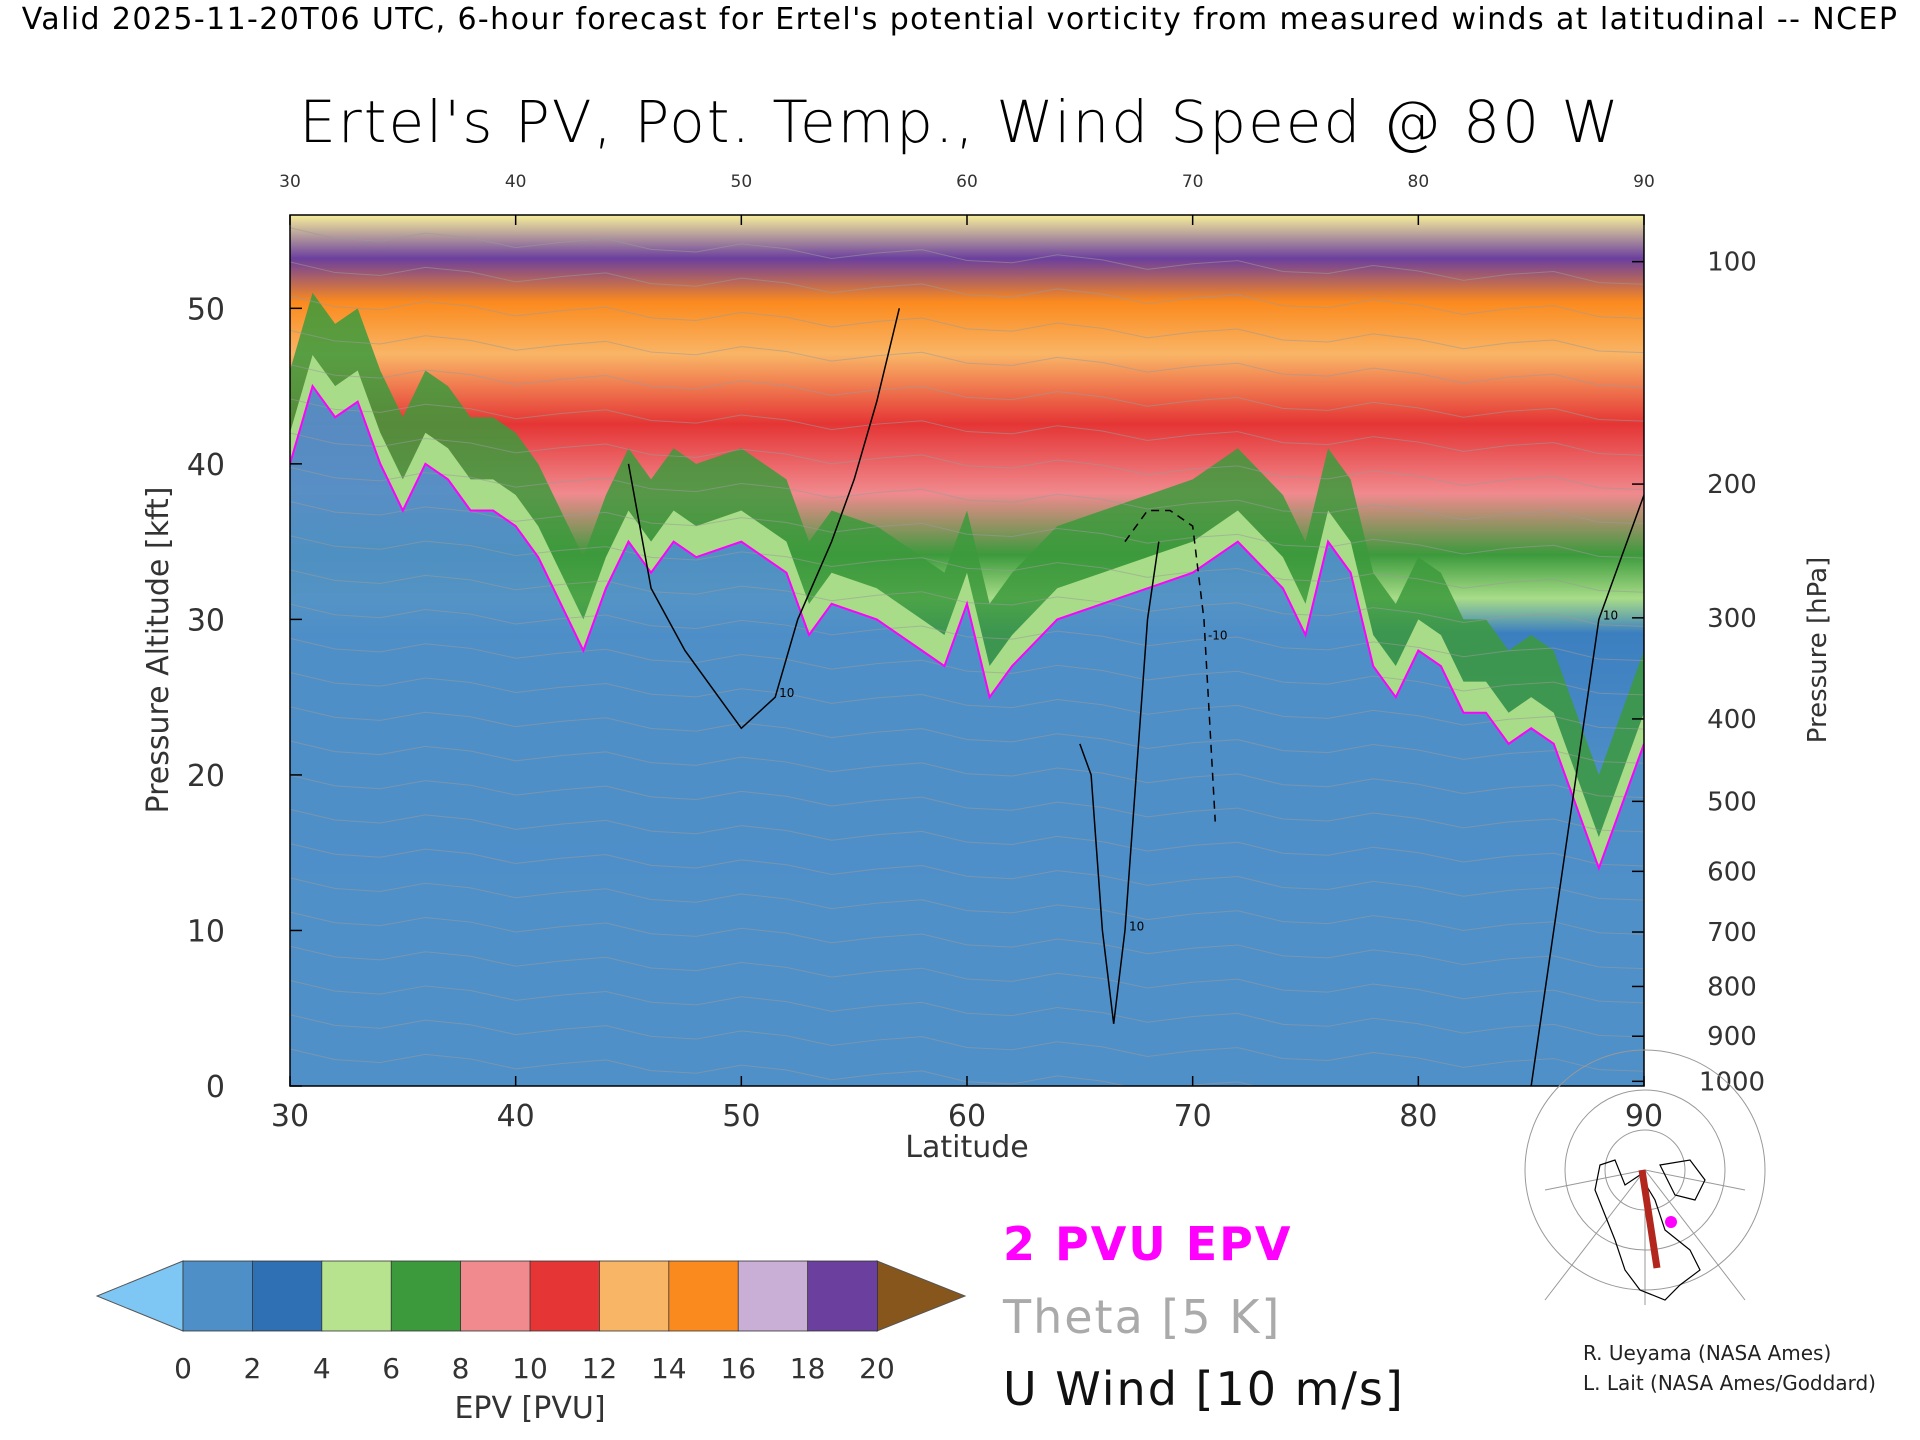 This screenshot has width=1920, height=1440. Describe the element at coordinates (1644, 182) in the screenshot. I see `x-tick-label-top: 90` at that location.